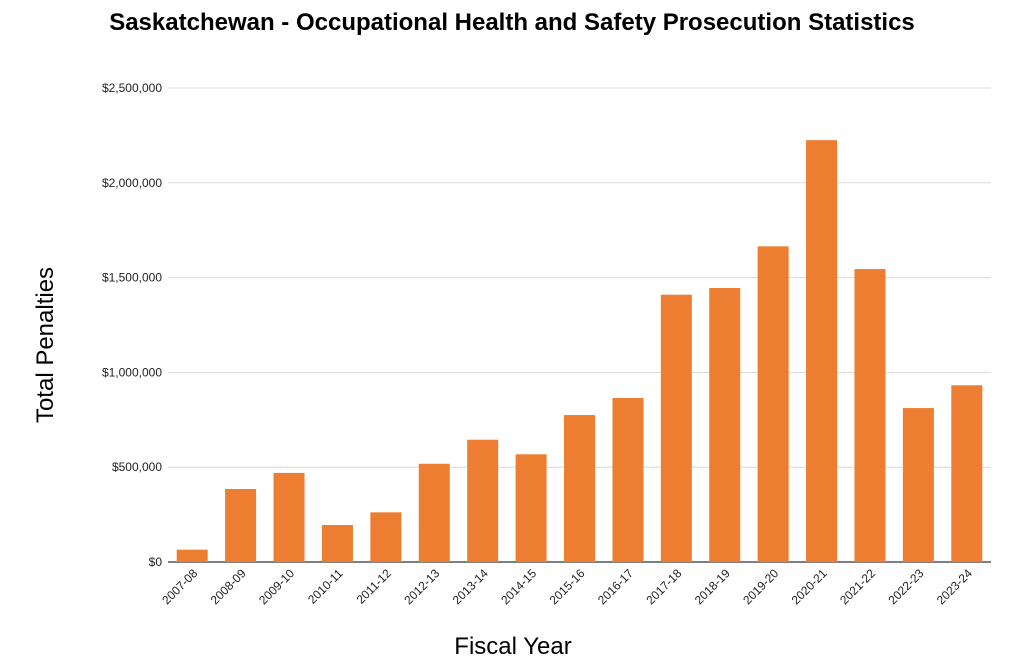 Image resolution: width=1024 pixels, height=671 pixels. What do you see at coordinates (132, 372) in the screenshot?
I see `y-tick-label: $1,000,000` at bounding box center [132, 372].